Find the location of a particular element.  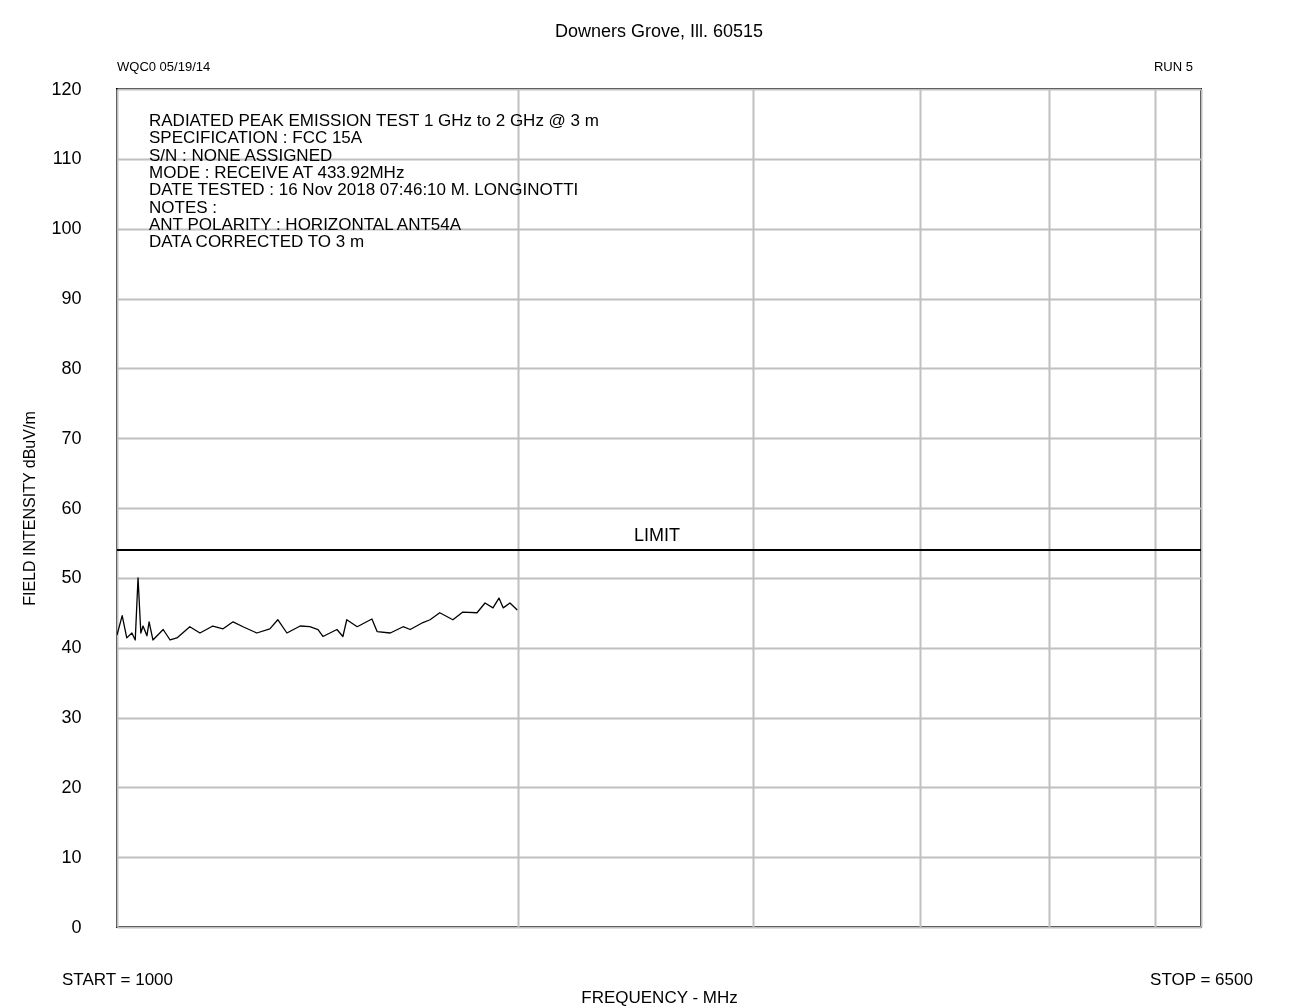

annotation: SPECIFICATION : FCC 15A is located at coordinates (256, 138).